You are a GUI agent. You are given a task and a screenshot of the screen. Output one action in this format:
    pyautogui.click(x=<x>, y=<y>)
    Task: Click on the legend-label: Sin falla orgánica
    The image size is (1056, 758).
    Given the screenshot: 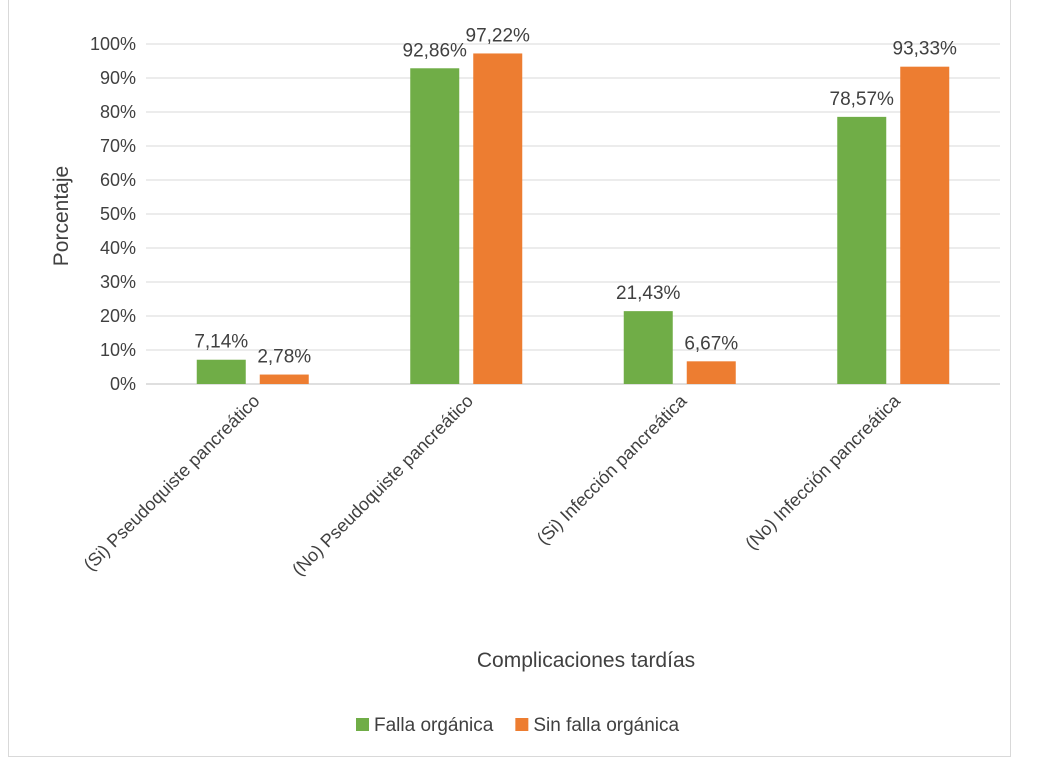 What is the action you would take?
    pyautogui.click(x=606, y=725)
    